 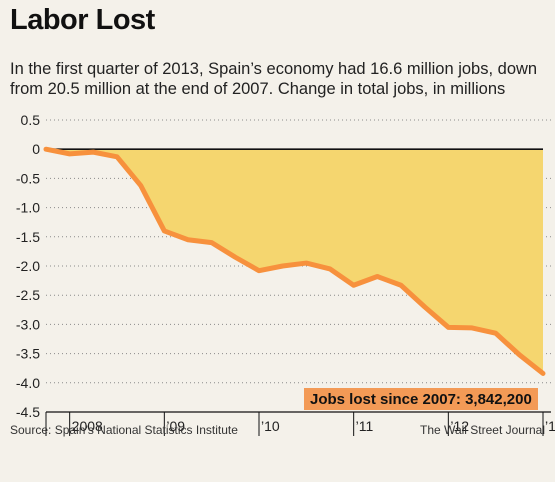 What do you see at coordinates (28, 178) in the screenshot?
I see `y-tick-label: -0.5` at bounding box center [28, 178].